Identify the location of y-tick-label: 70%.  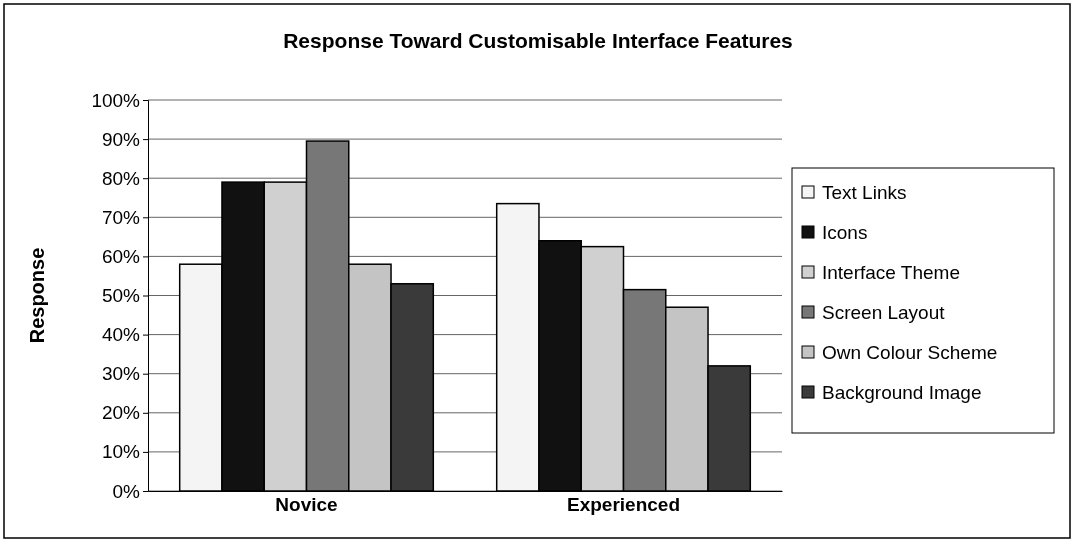
(121, 217).